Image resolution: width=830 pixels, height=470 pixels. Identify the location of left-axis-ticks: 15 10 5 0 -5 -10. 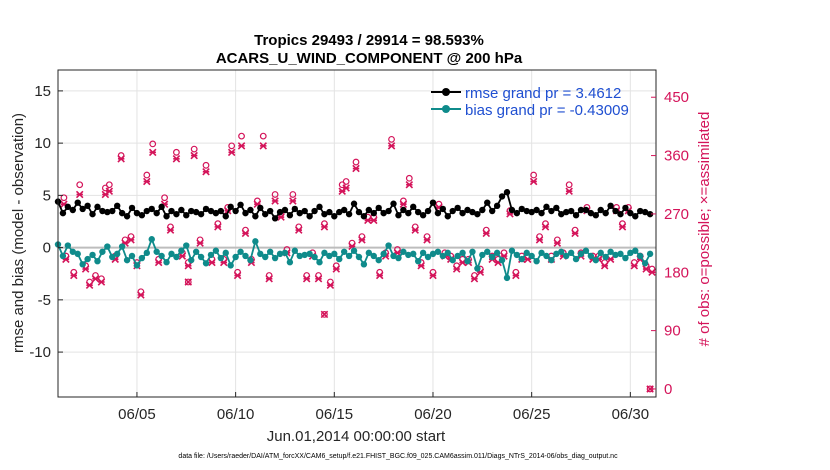
(46, 222).